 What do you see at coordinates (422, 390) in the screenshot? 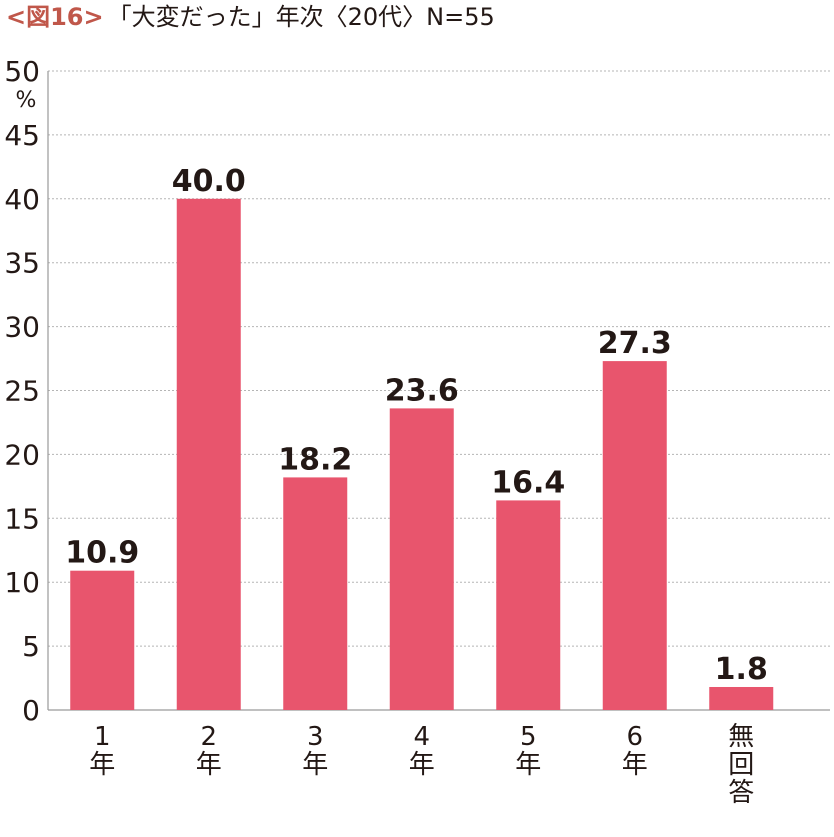
I see `data-label: 23.6` at bounding box center [422, 390].